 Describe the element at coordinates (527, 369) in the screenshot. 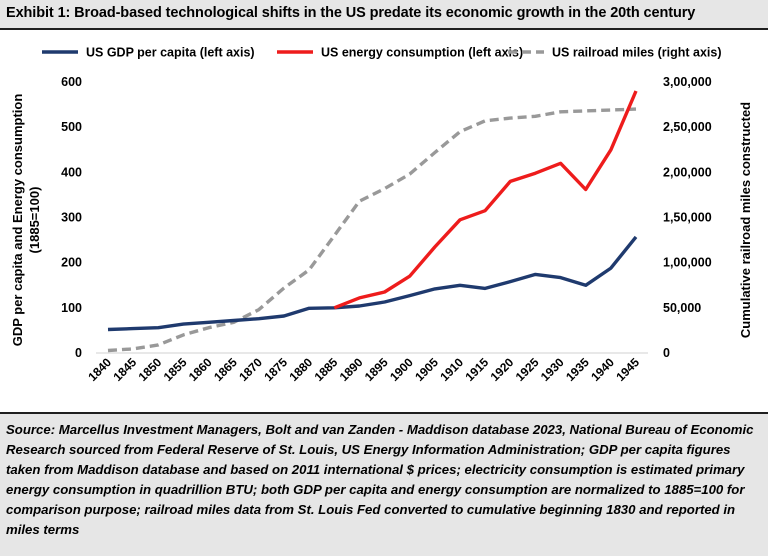

I see `x-tick-label: 1925` at that location.